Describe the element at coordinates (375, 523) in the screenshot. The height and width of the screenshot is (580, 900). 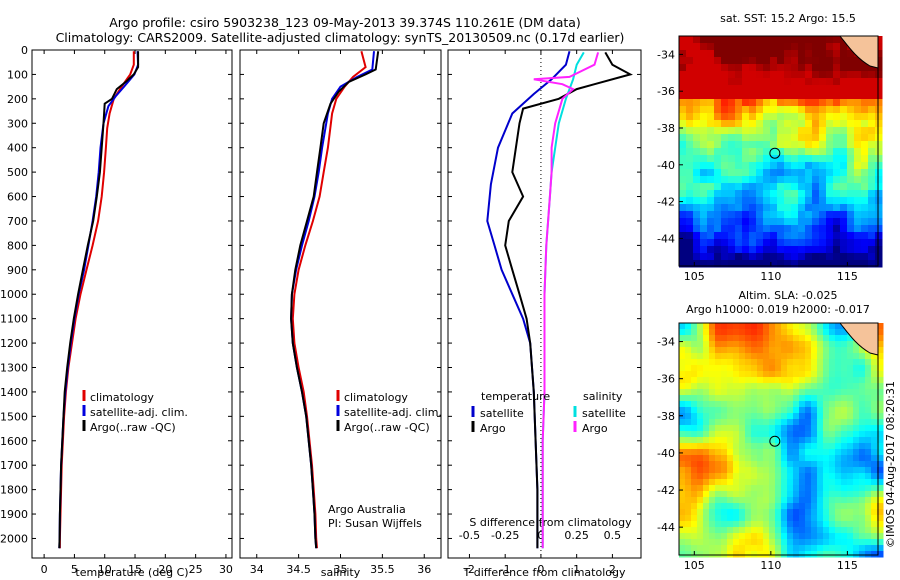
I see `annotation: PI: Susan Wijffels` at that location.